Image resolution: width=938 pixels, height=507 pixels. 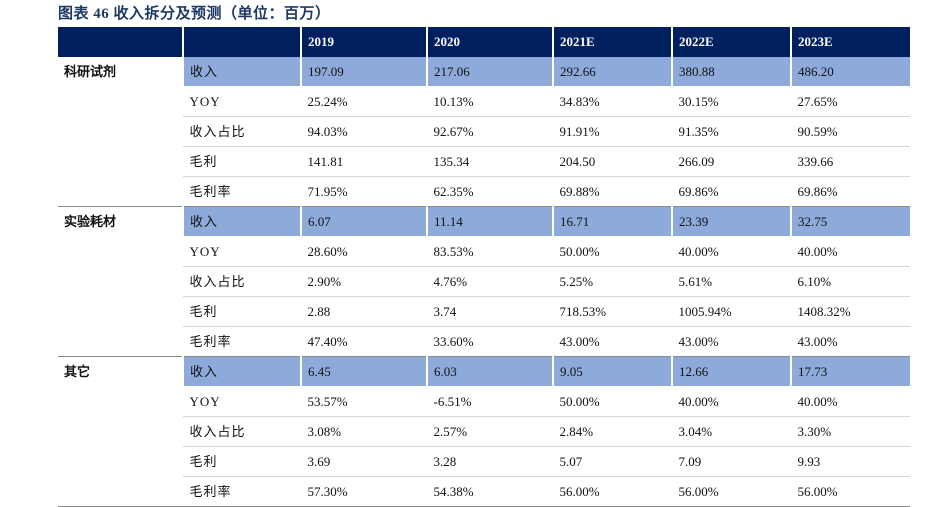 What do you see at coordinates (731, 371) in the screenshot?
I see `value-cell: 12.66` at bounding box center [731, 371].